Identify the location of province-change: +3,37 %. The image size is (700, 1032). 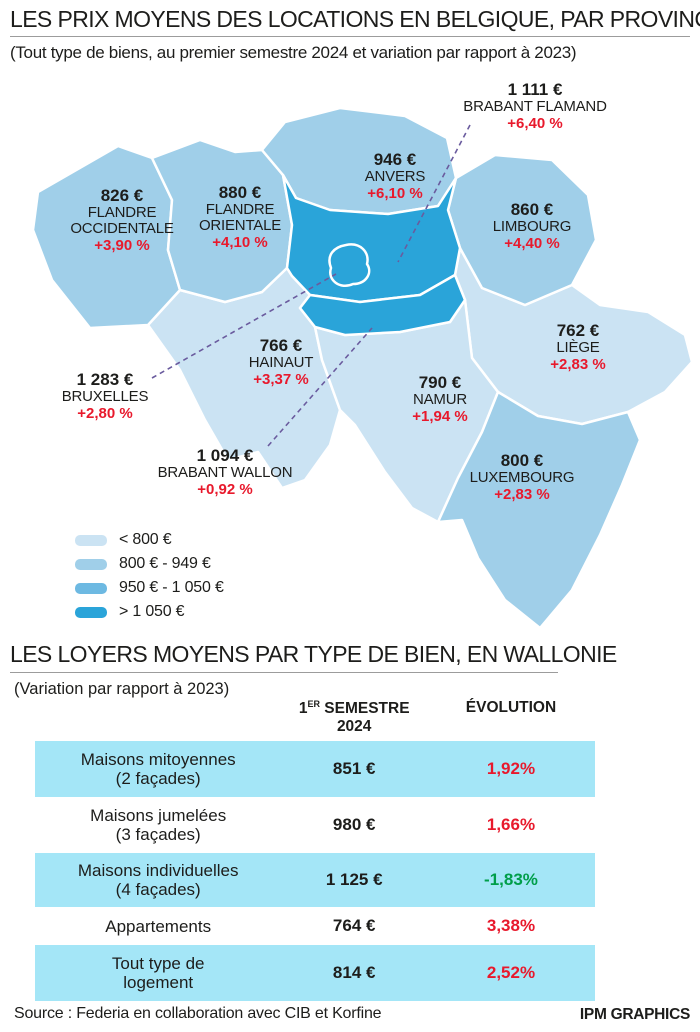
(281, 379).